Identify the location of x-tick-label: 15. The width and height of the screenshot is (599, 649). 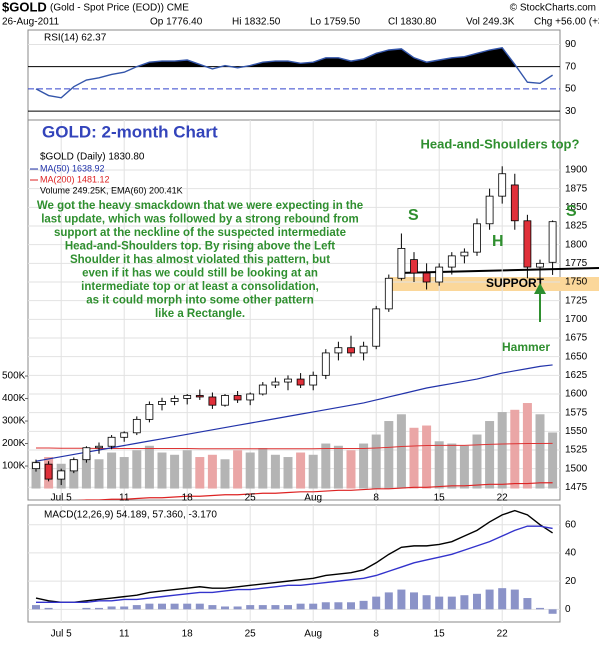
(440, 498).